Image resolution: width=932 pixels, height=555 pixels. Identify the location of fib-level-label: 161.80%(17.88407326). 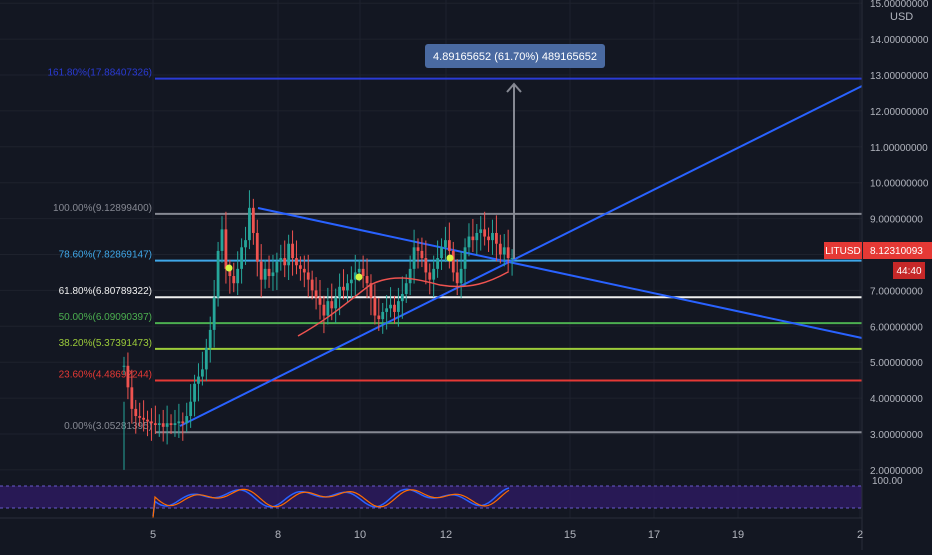
(99, 73).